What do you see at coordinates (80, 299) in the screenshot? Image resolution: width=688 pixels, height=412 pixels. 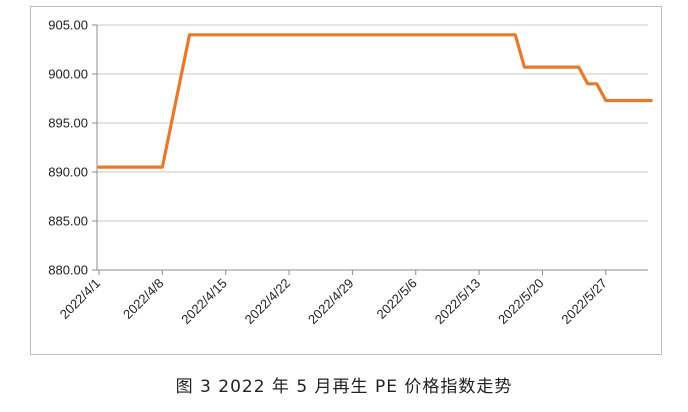 I see `x-tick-label: 2022/4/1` at bounding box center [80, 299].